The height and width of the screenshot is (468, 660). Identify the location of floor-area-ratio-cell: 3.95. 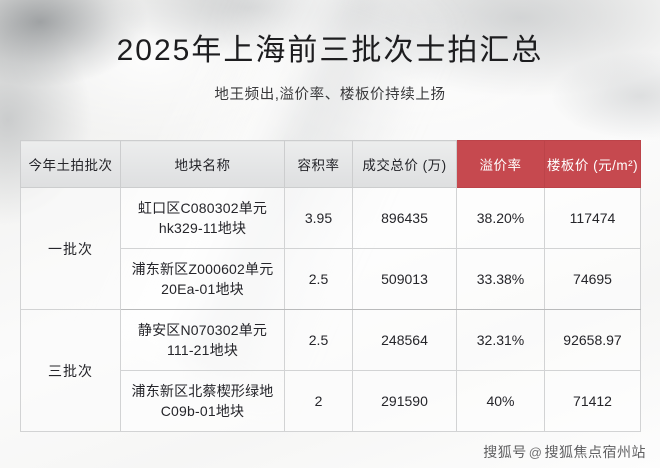
(318, 218).